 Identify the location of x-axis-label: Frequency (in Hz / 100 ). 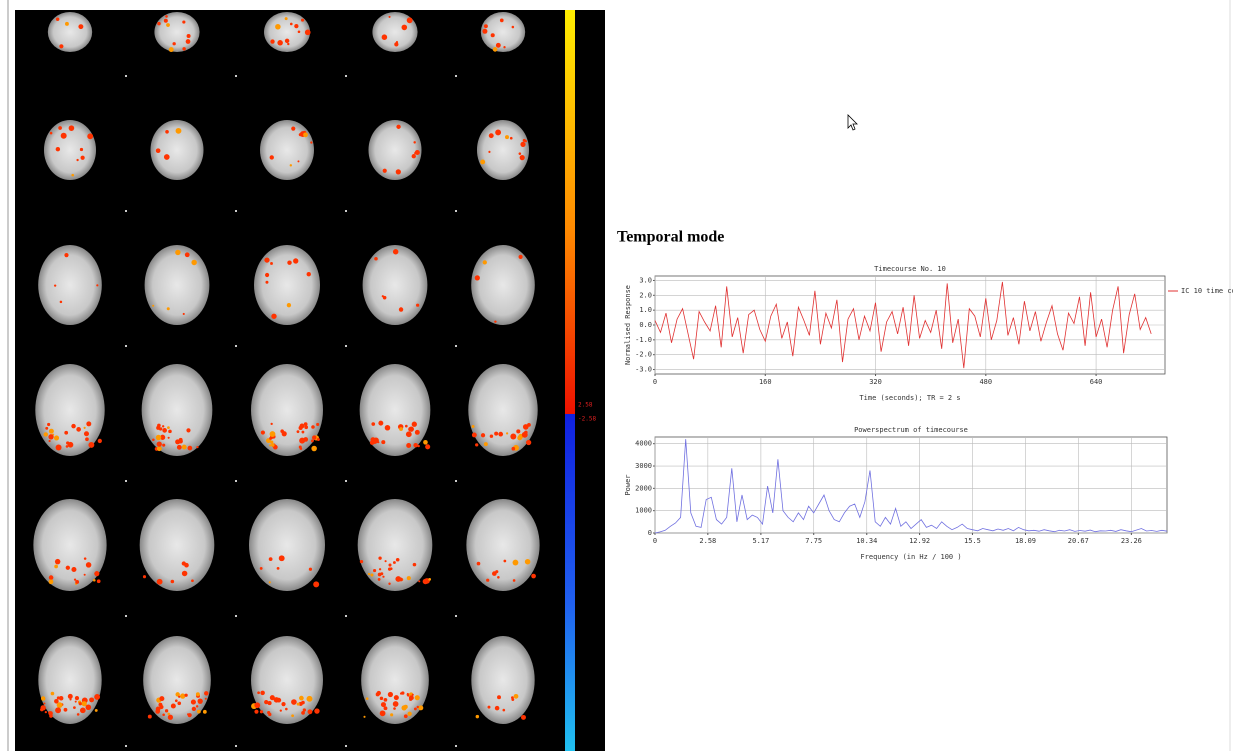
(910, 557).